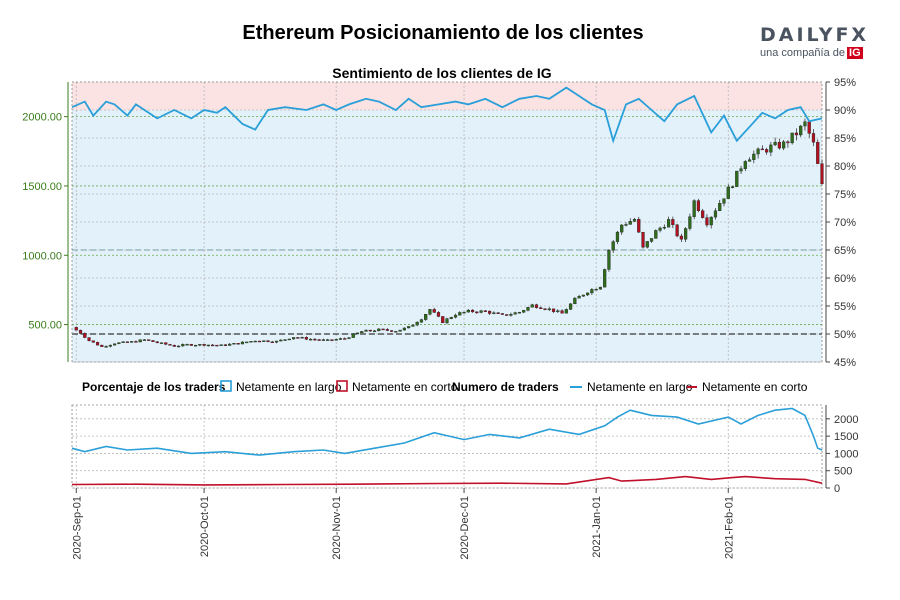 The image size is (900, 600). What do you see at coordinates (447, 115) in the screenshot?
I see `net-long-percent-line` at bounding box center [447, 115].